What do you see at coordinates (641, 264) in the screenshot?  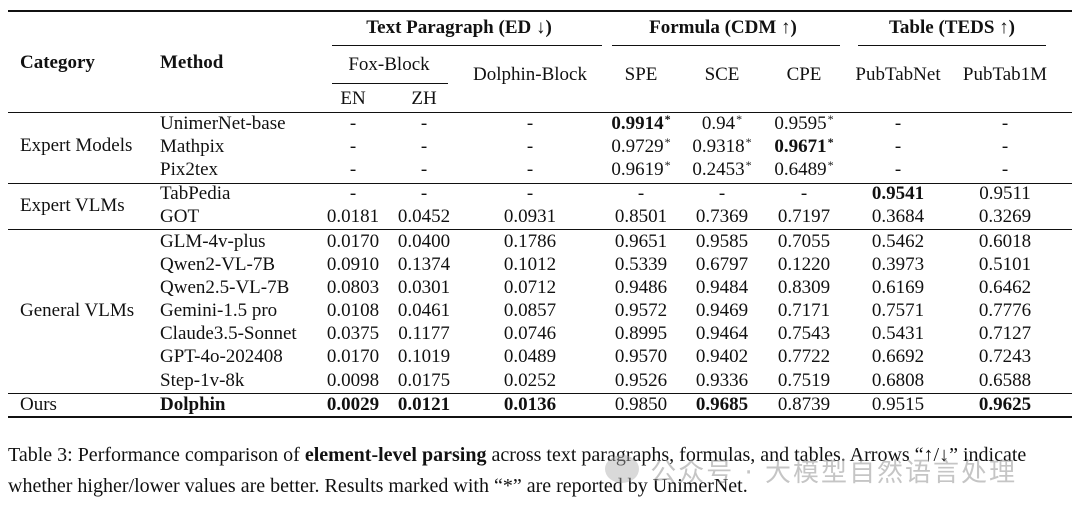 I see `table-cell: 0.5339` at bounding box center [641, 264].